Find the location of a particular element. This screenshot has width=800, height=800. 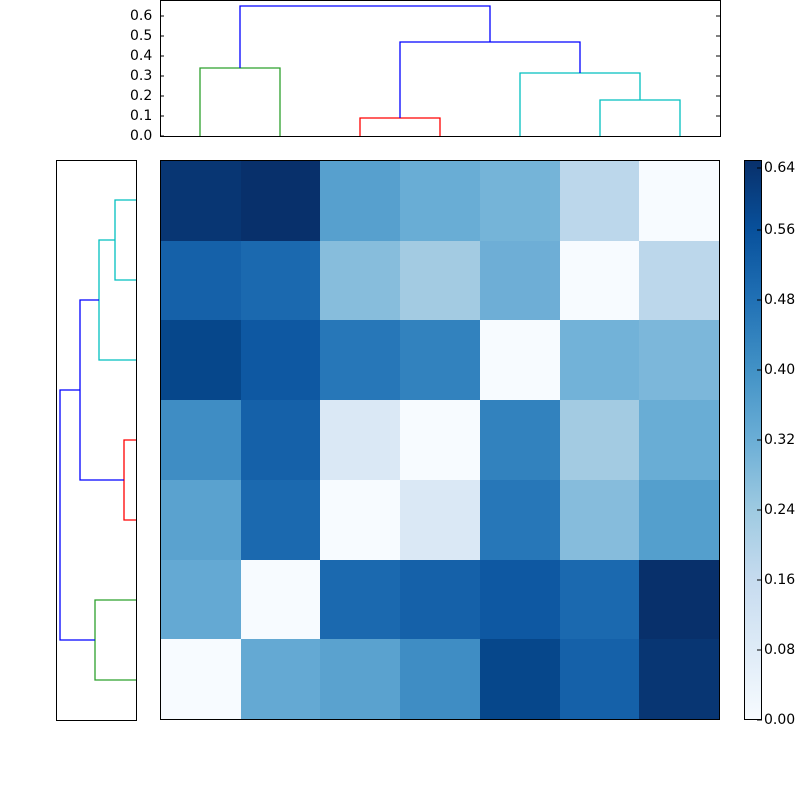

top-ytick-label: 0.0 is located at coordinates (141, 136).